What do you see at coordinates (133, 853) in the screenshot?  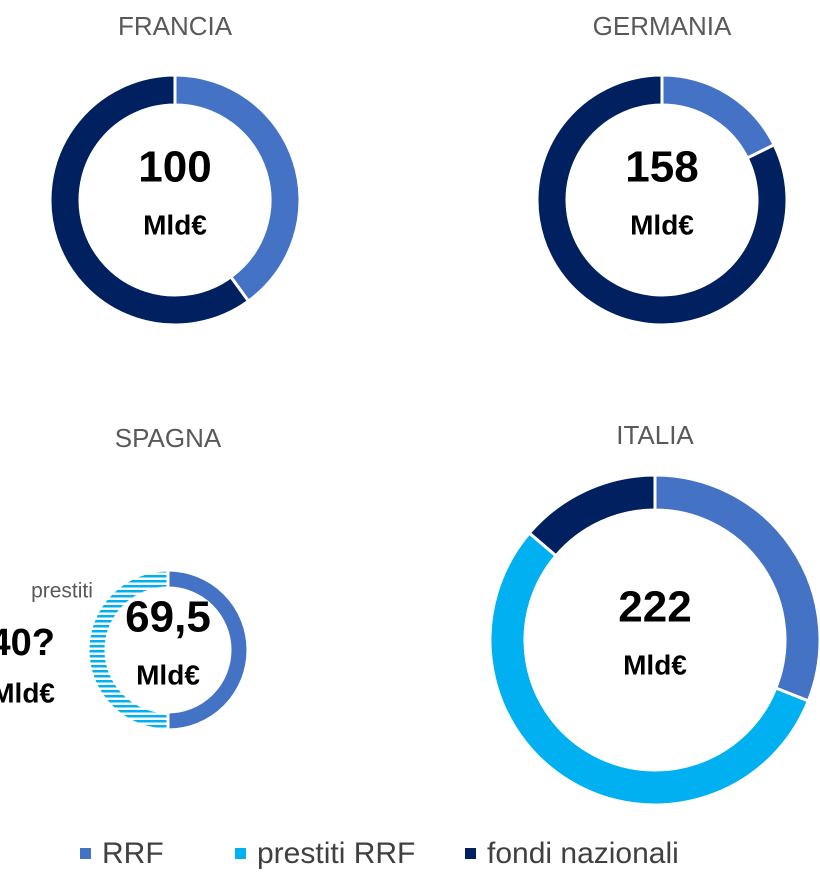 I see `legend-label: RRF` at bounding box center [133, 853].